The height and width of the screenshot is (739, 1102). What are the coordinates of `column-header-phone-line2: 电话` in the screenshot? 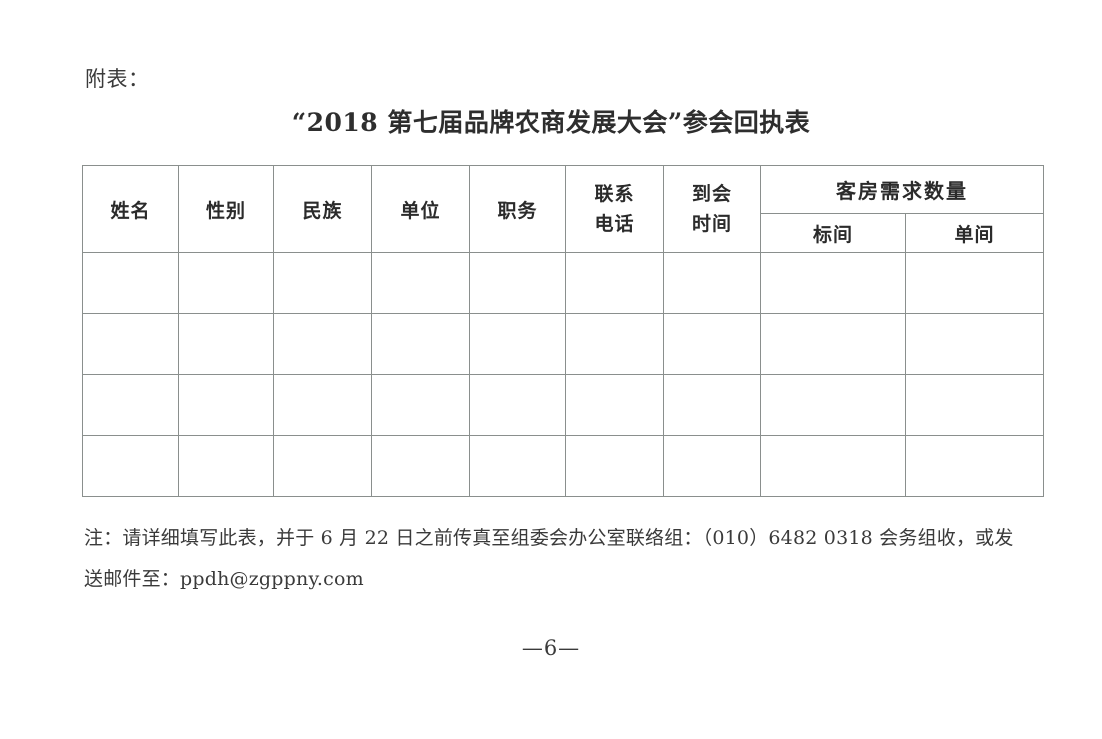 It's located at (614, 224).